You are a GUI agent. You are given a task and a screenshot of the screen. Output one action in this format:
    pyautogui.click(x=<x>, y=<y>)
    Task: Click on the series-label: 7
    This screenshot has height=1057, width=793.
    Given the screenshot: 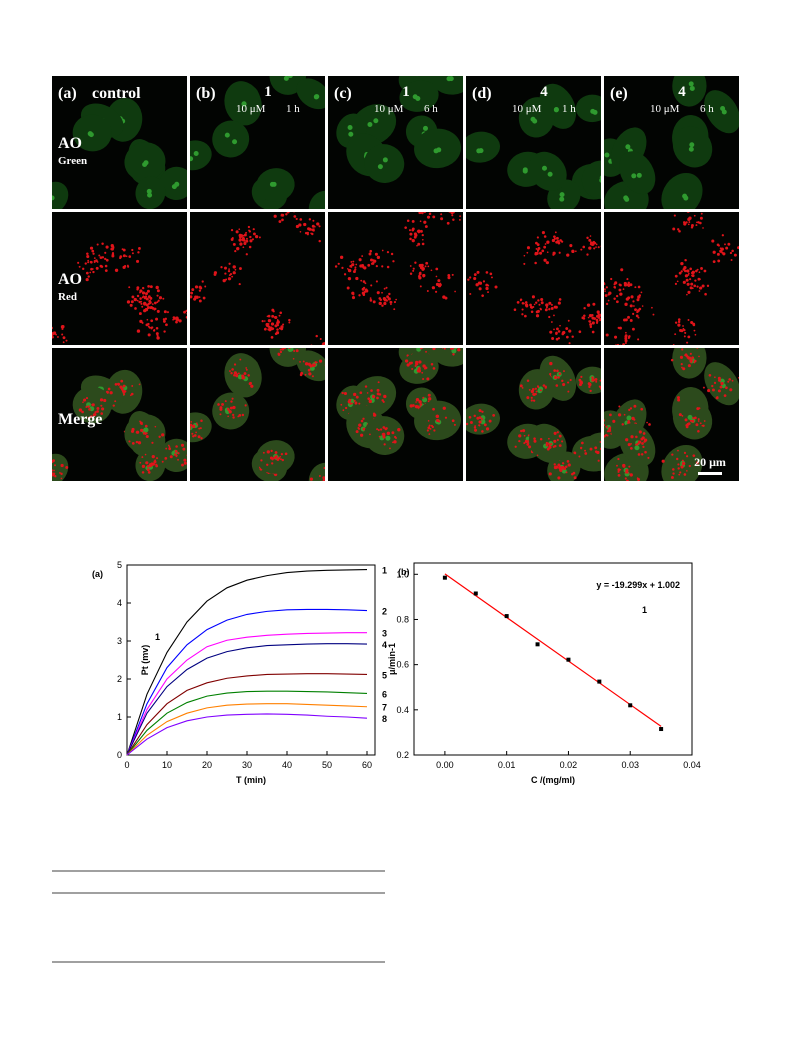 What is the action you would take?
    pyautogui.click(x=384, y=708)
    